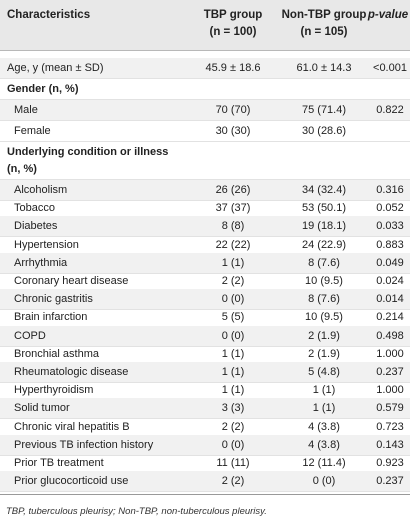  I want to click on row-label: Hypertension, so click(46, 244).